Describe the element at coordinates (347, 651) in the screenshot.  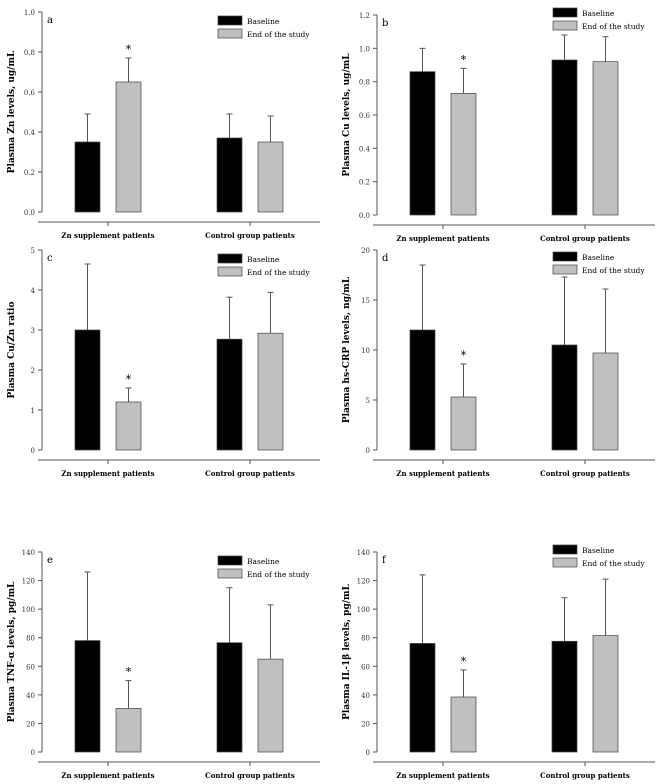
I see `y-axis-label: Plasma IL-1β levels, pg/mL` at that location.